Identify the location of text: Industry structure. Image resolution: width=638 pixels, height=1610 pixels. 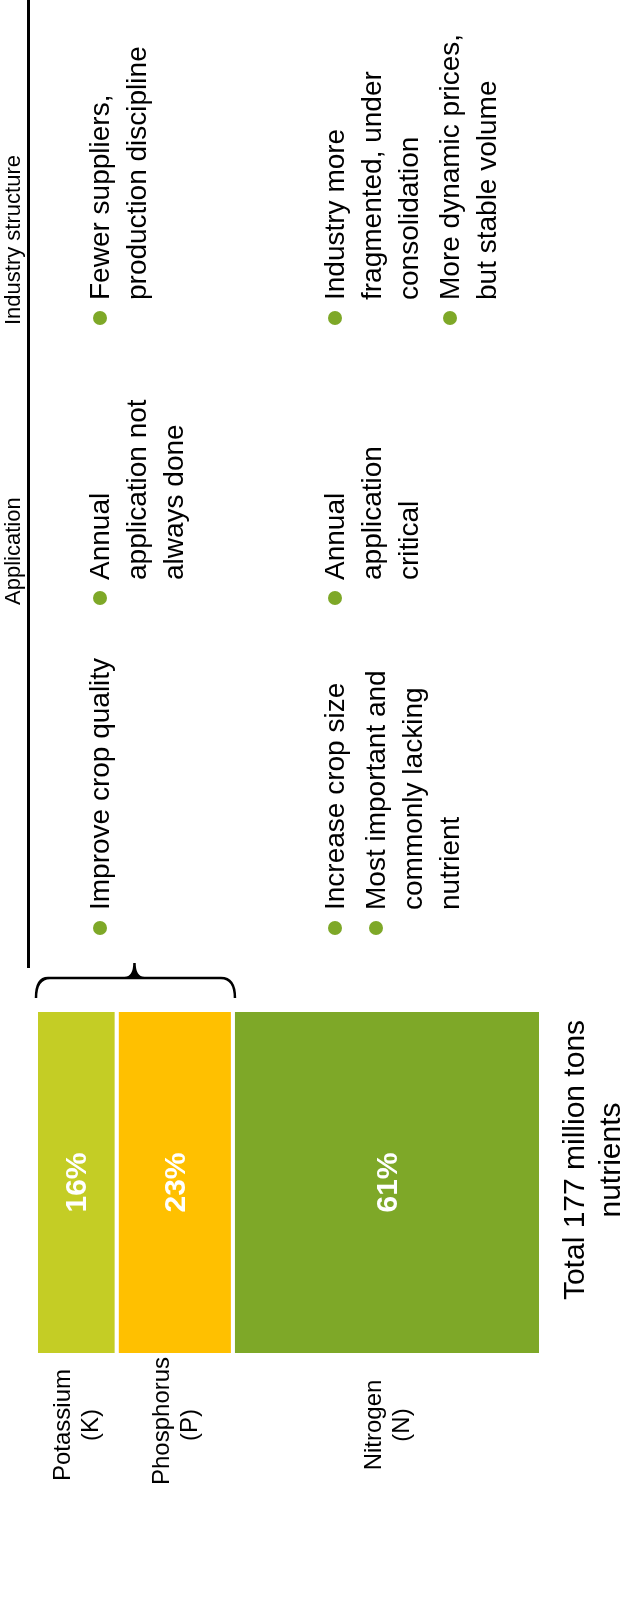
(13, 240).